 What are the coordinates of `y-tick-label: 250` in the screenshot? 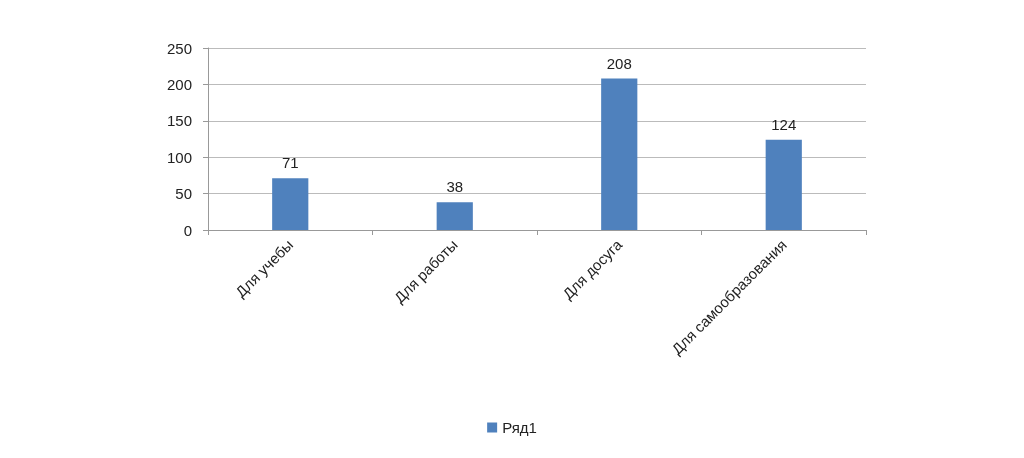 It's located at (179, 48).